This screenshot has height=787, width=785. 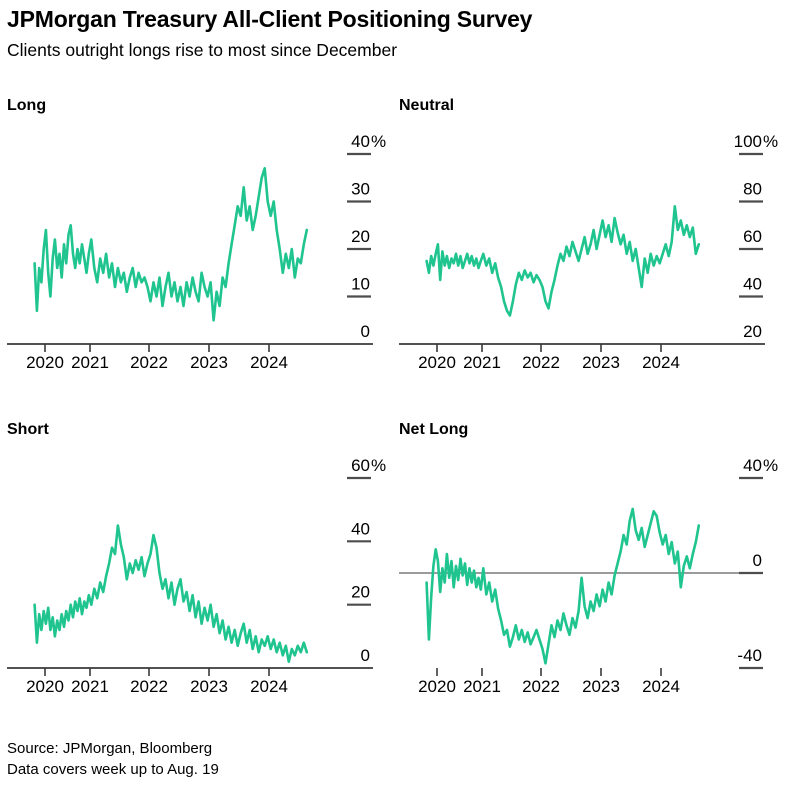 I want to click on y-axis: 40 % 0 -40, so click(x=757, y=563).